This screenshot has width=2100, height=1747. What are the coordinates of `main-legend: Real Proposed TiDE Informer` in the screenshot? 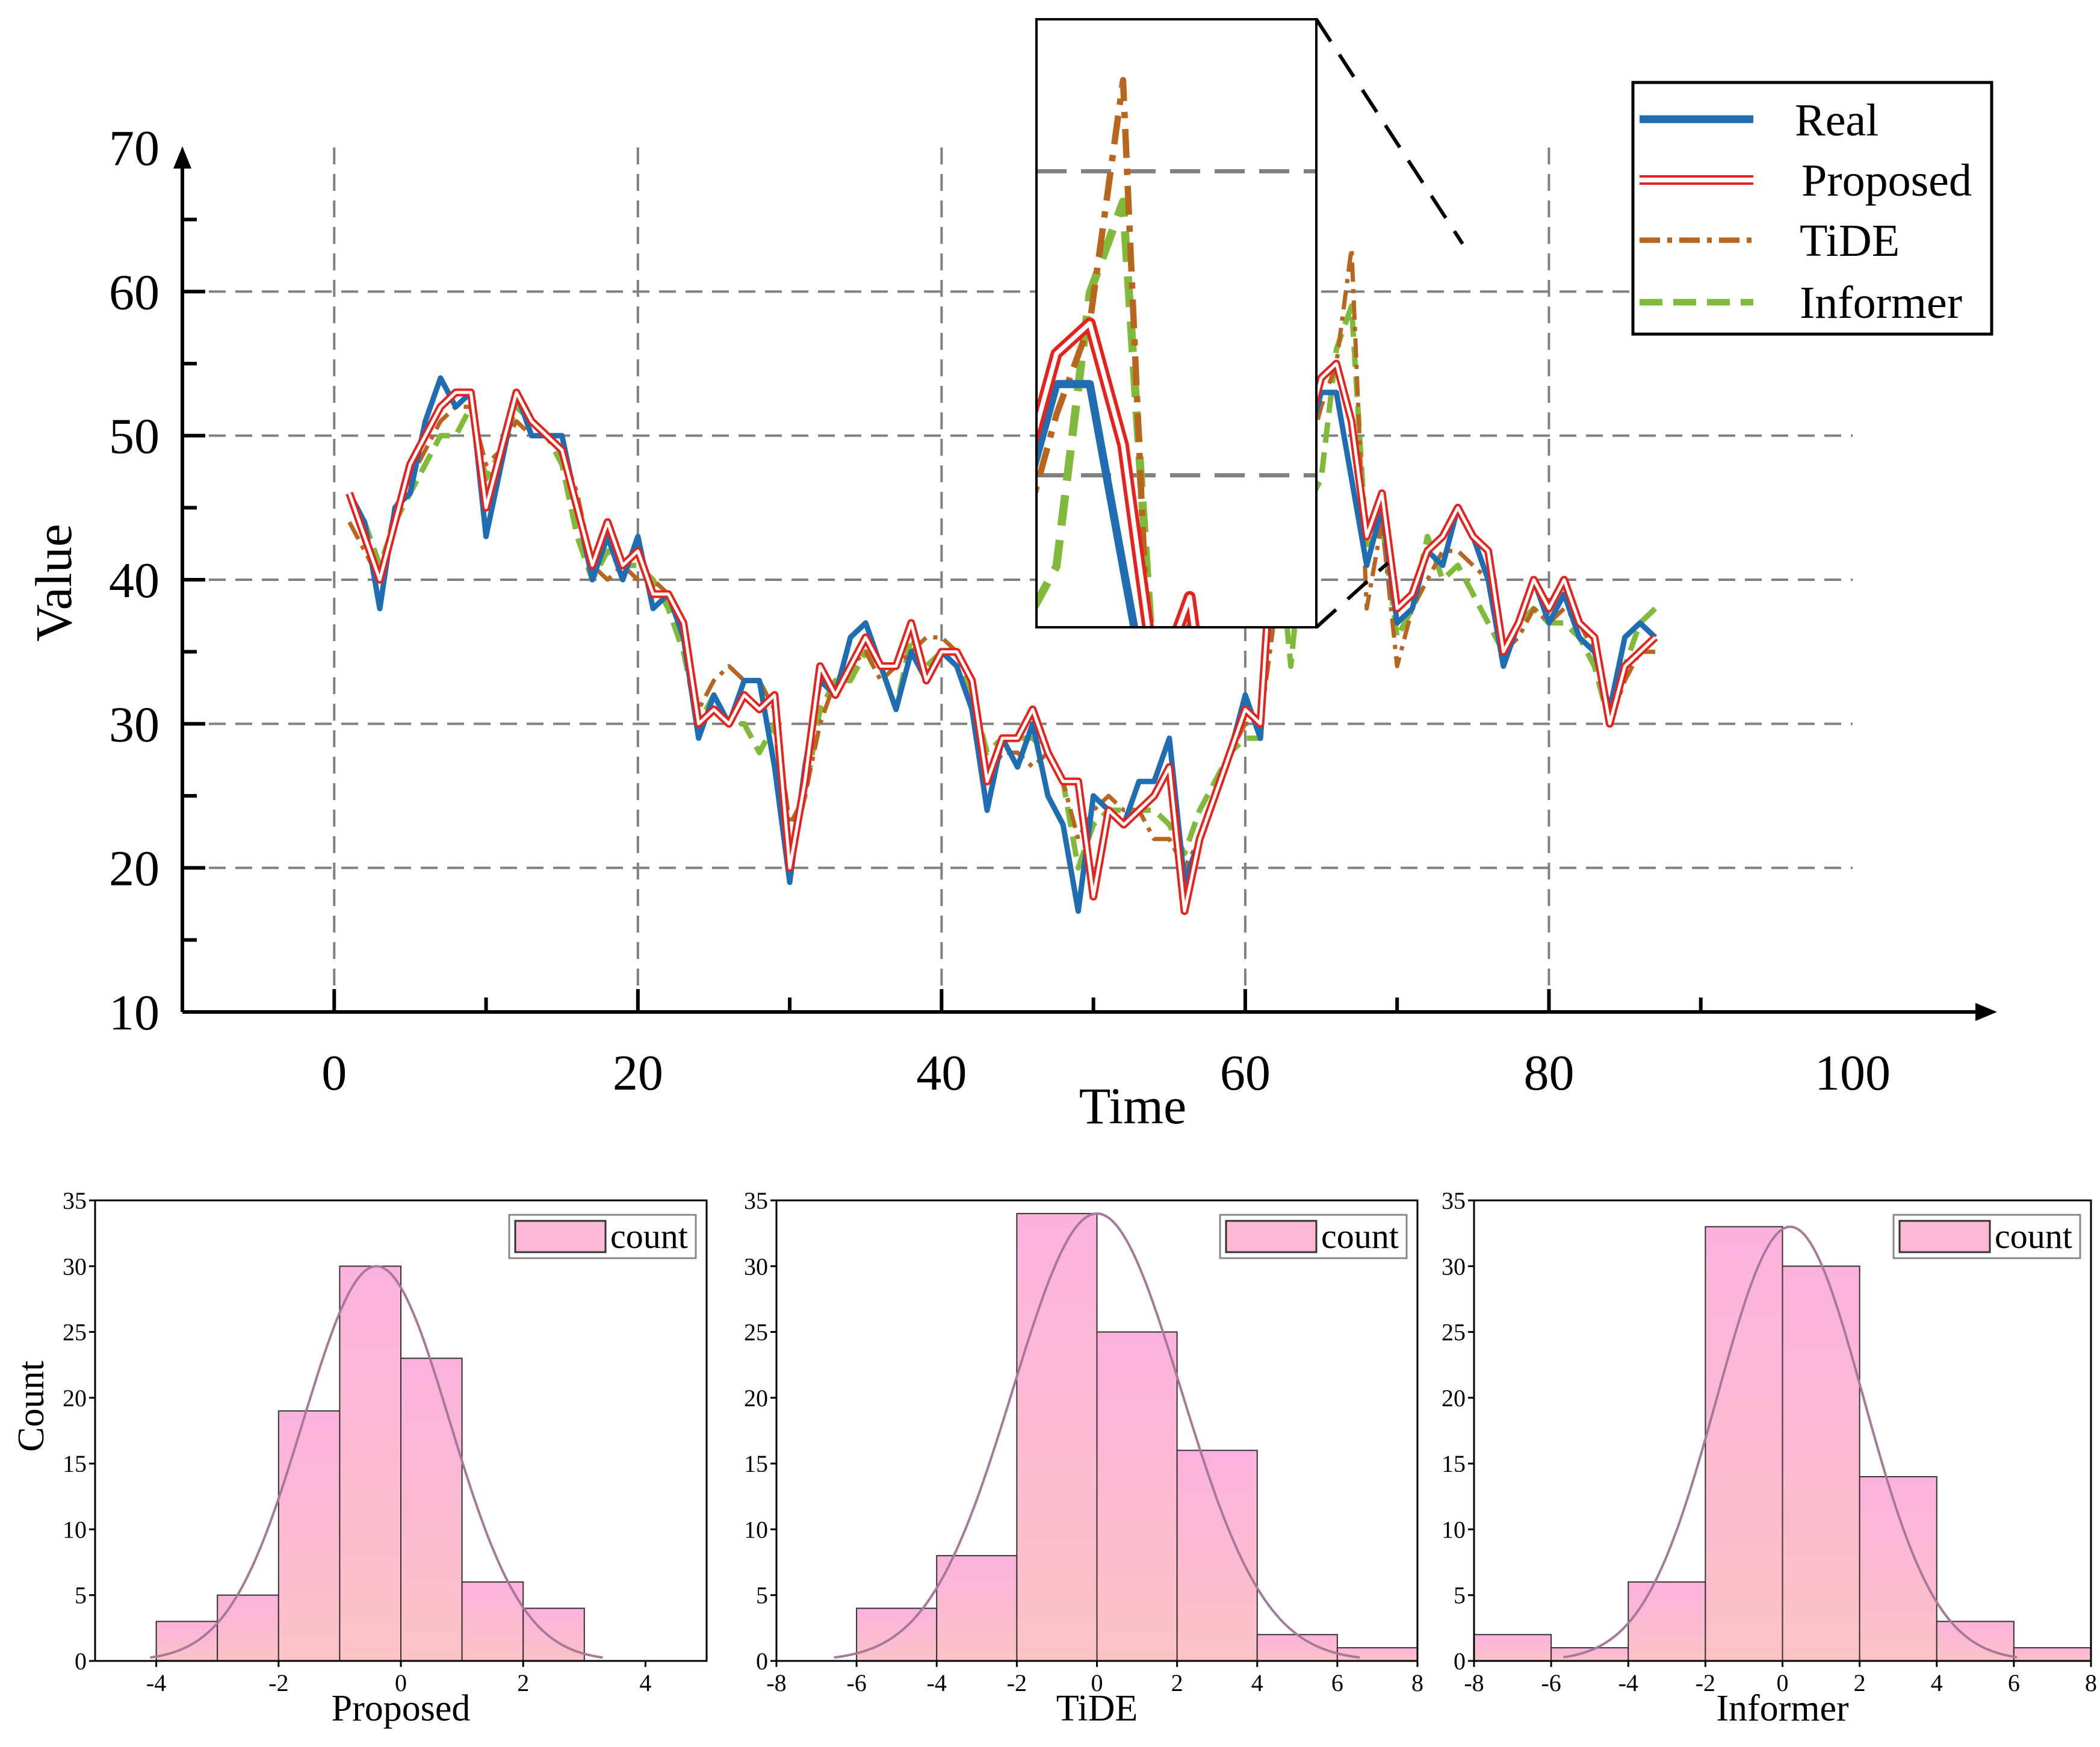 It's located at (1812, 208).